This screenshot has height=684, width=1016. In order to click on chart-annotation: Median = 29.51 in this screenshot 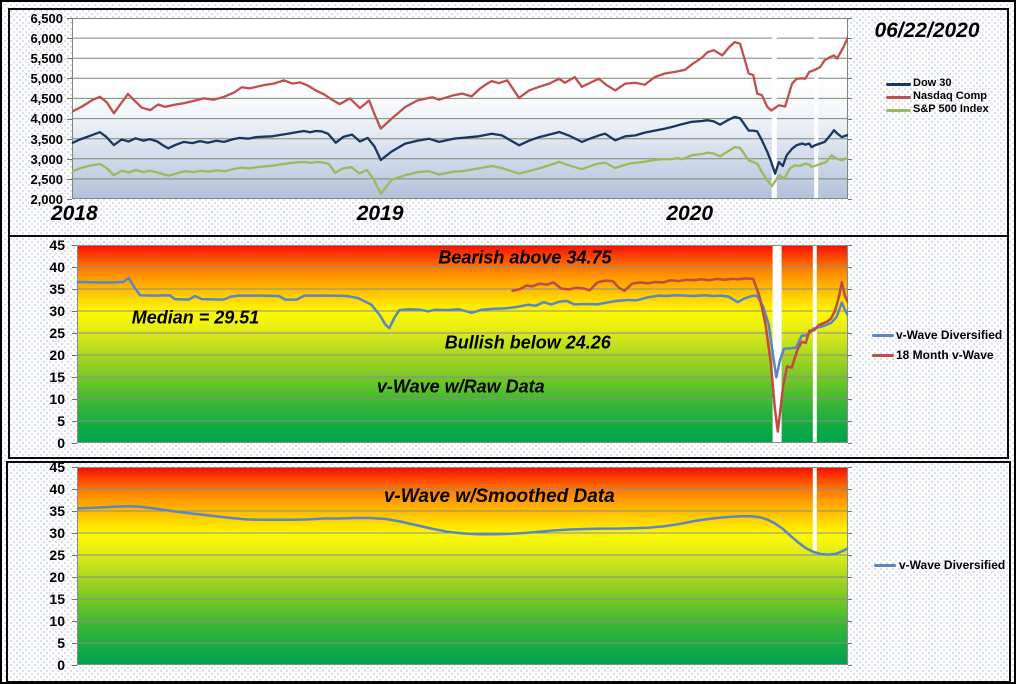, I will do `click(195, 317)`.